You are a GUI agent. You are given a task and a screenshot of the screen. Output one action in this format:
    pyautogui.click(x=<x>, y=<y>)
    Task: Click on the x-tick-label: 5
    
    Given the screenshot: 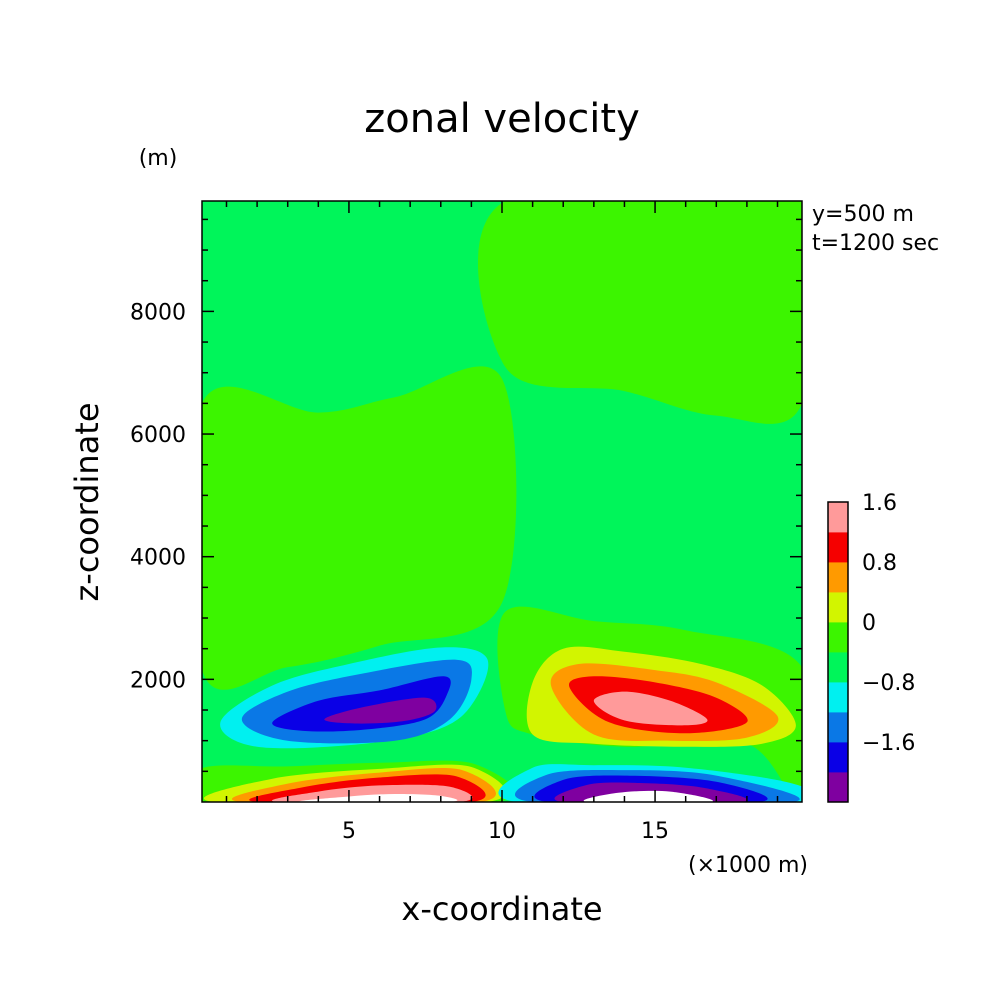 What is the action you would take?
    pyautogui.click(x=349, y=831)
    